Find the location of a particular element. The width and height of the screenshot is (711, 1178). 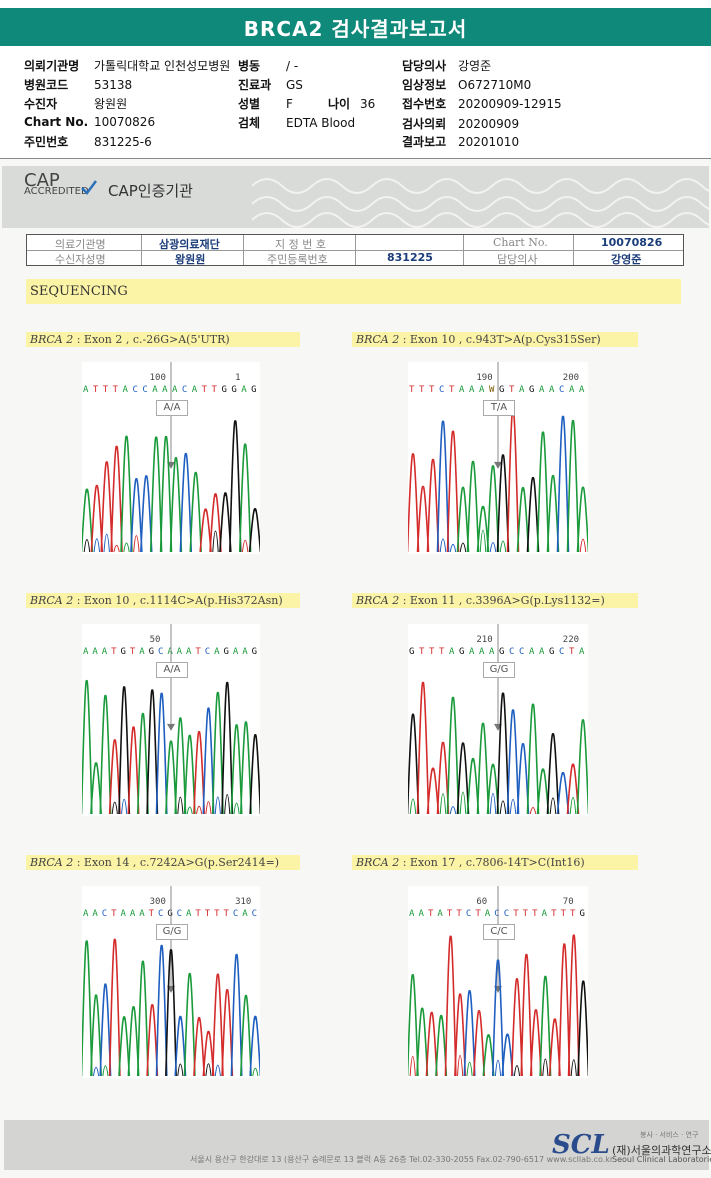

sequencing-title: SEQUENCING is located at coordinates (79, 291).